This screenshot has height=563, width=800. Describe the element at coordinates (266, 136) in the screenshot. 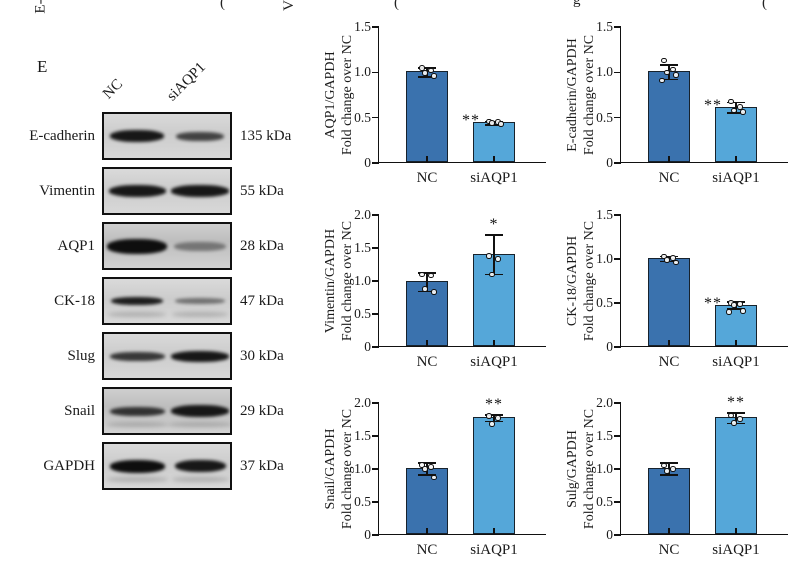

I see `molecular-weight-label: 135 kDa` at that location.